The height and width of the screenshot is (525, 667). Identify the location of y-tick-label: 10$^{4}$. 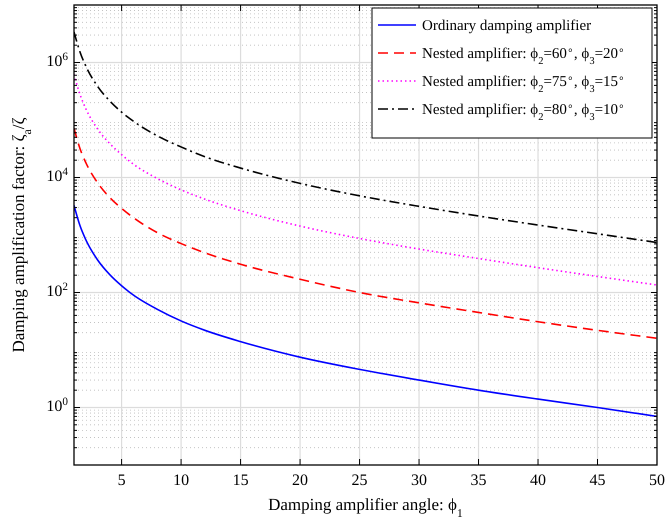
(57, 175).